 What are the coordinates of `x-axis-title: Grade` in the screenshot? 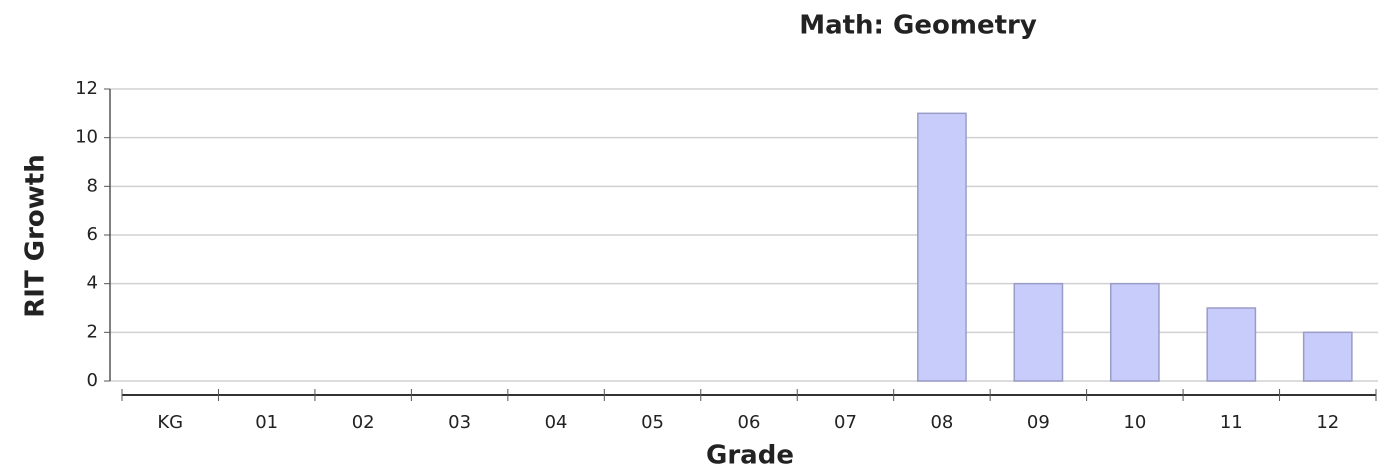 It's located at (750, 456).